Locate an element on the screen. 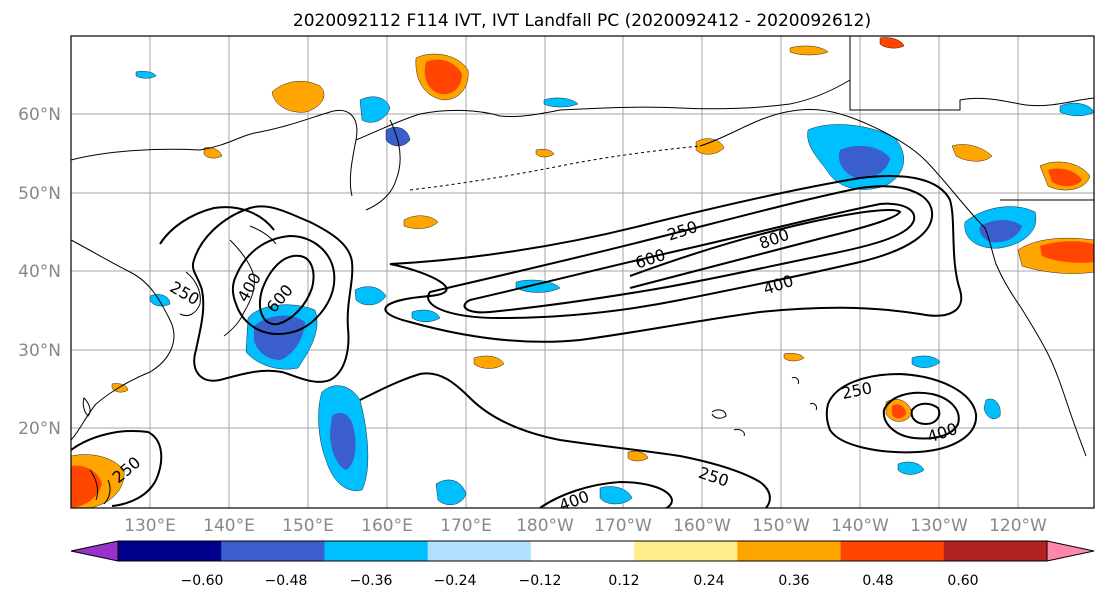  coast-canada-north is located at coordinates (971, 73).